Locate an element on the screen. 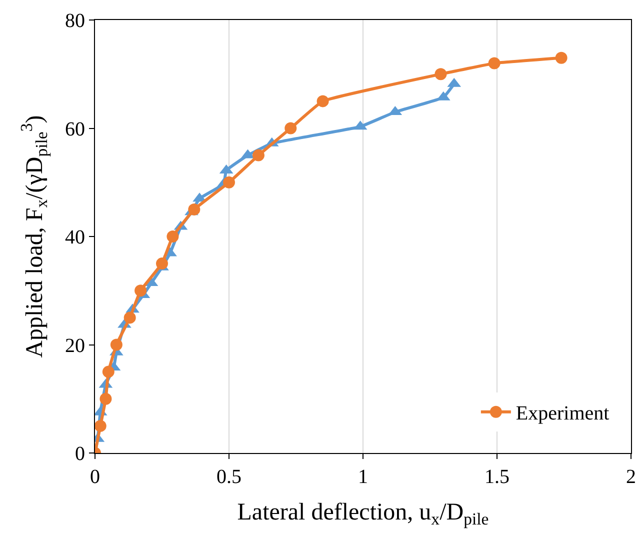 The height and width of the screenshot is (533, 642). legend-label: Experiment is located at coordinates (563, 413).